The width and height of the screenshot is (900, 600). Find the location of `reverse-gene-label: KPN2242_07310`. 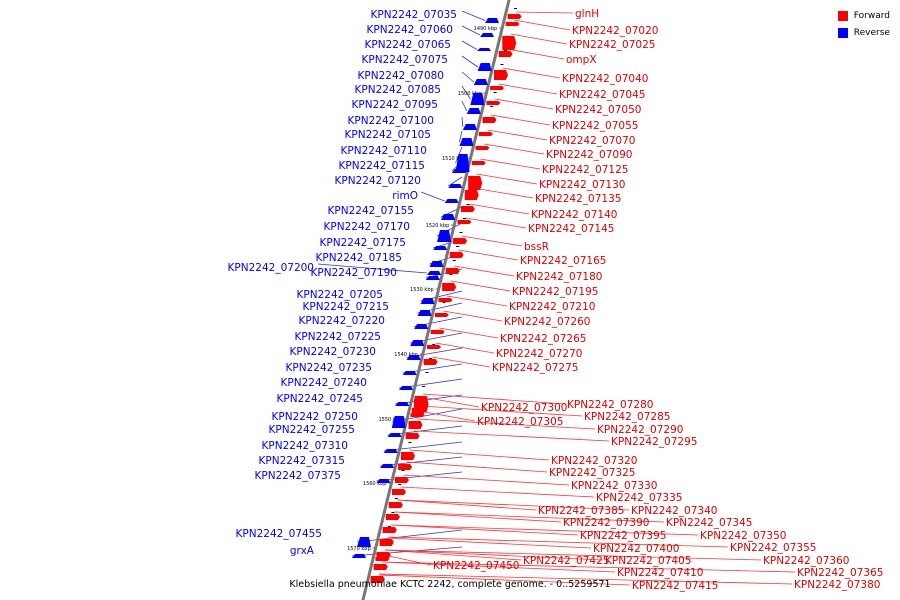

reverse-gene-label: KPN2242_07310 is located at coordinates (305, 446).